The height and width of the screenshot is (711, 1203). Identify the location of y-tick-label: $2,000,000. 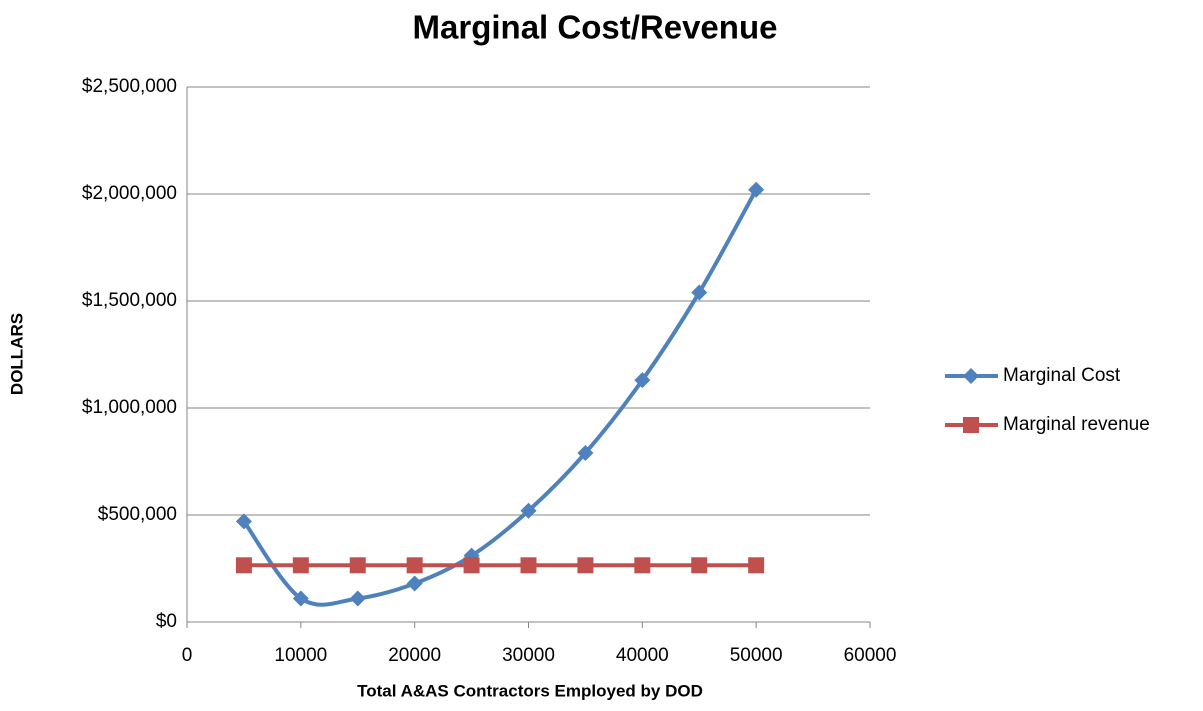
(129, 193).